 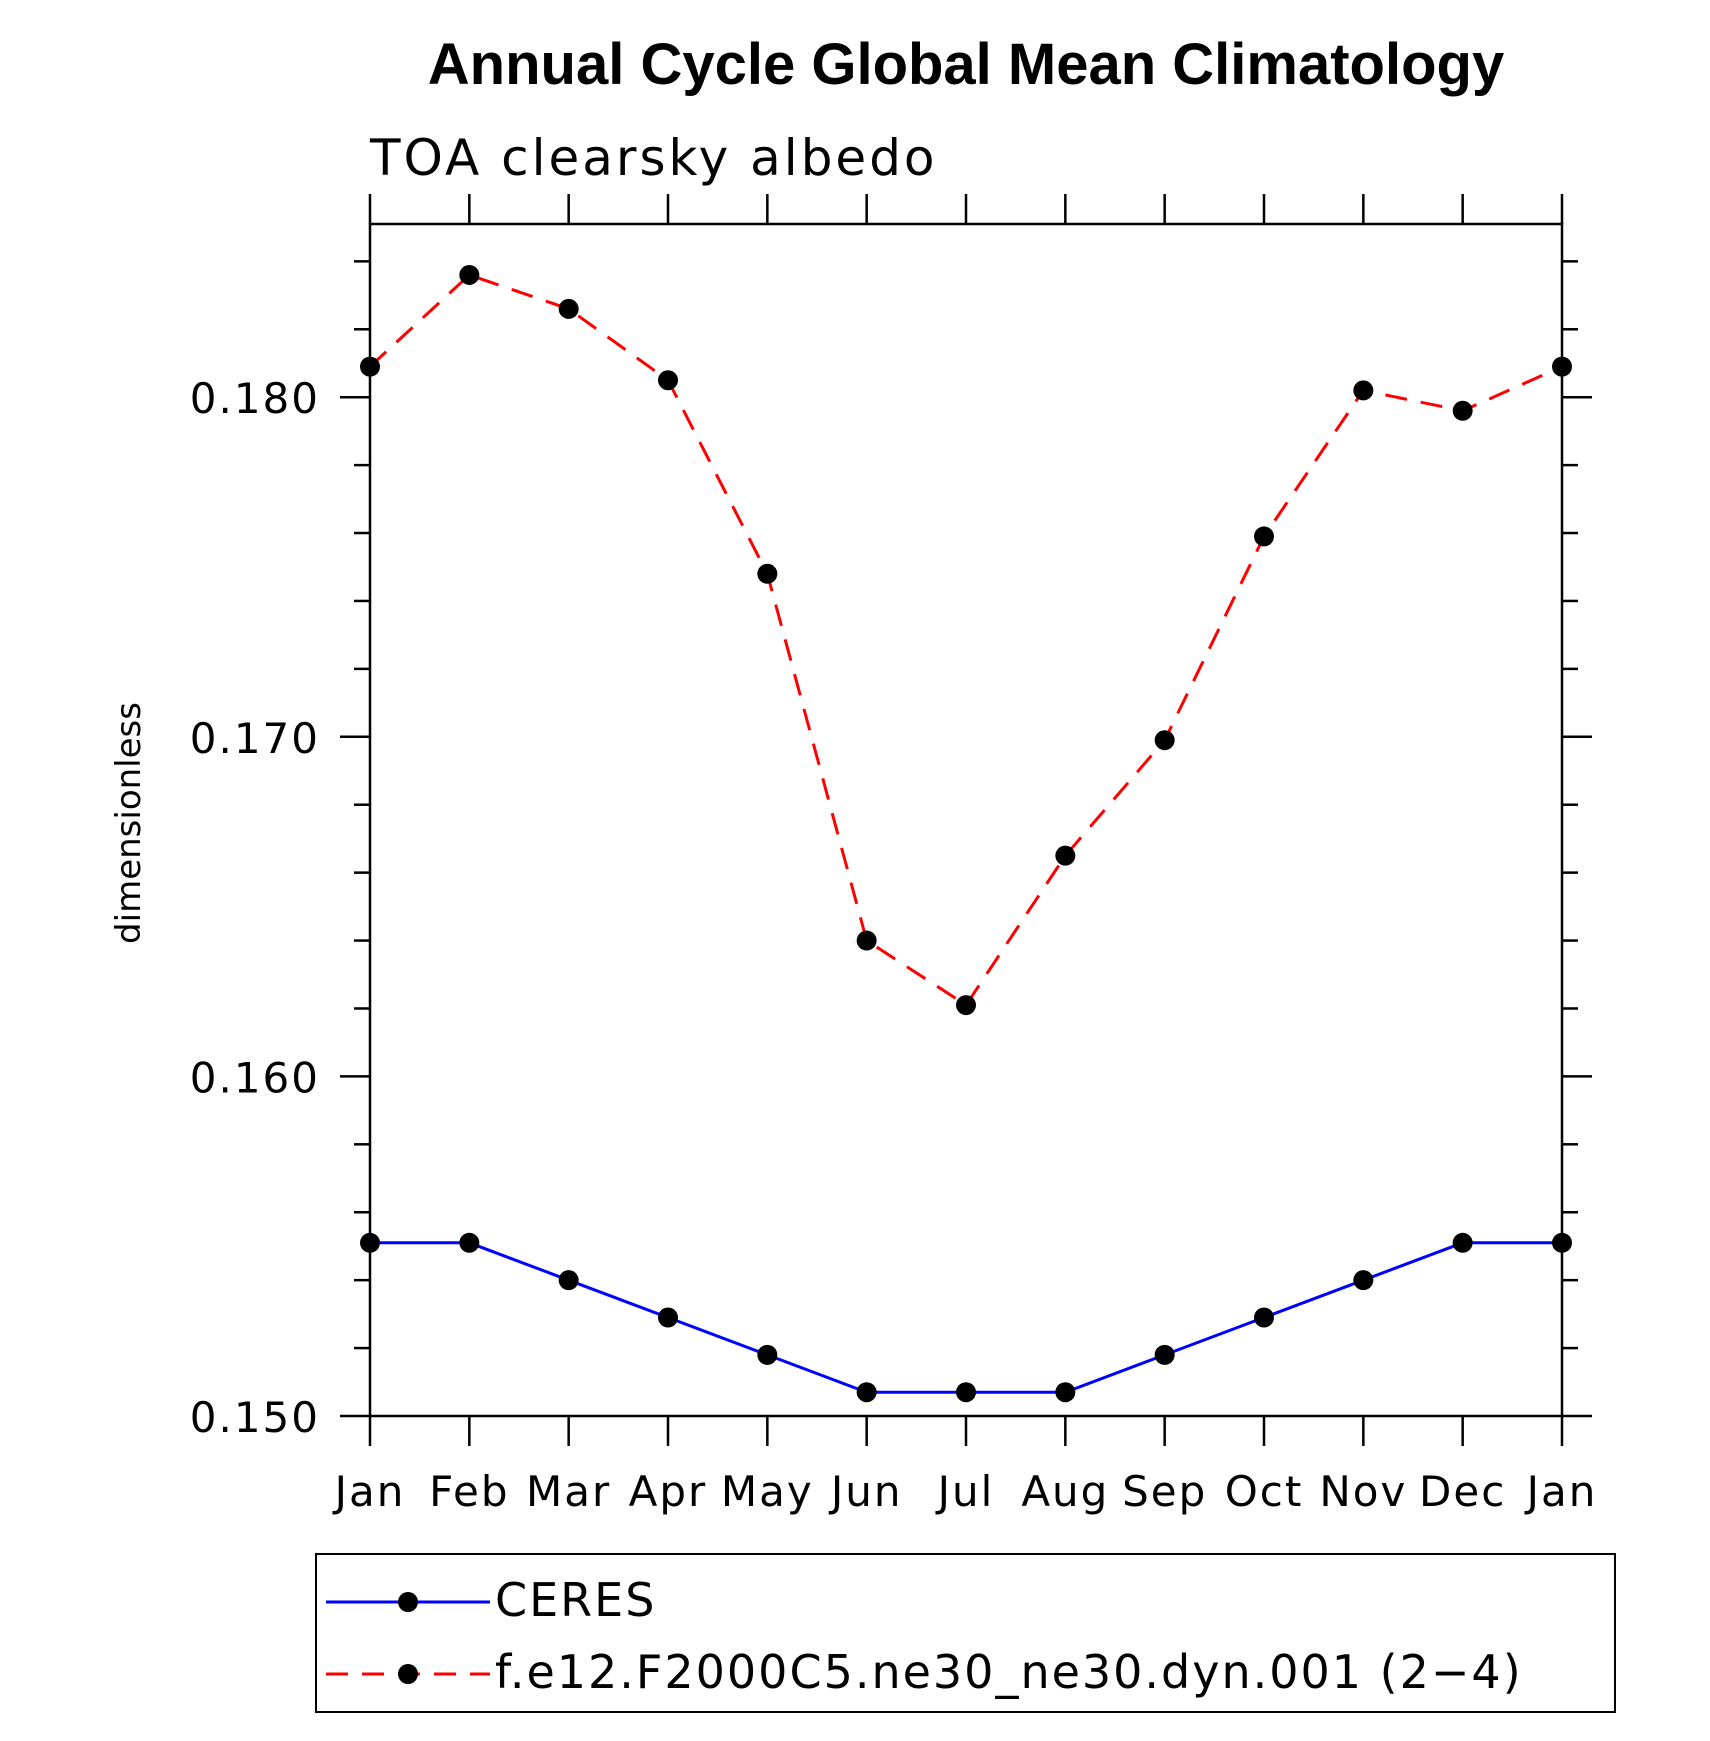 What do you see at coordinates (865, 1491) in the screenshot?
I see `x-tick-label: Jun` at bounding box center [865, 1491].